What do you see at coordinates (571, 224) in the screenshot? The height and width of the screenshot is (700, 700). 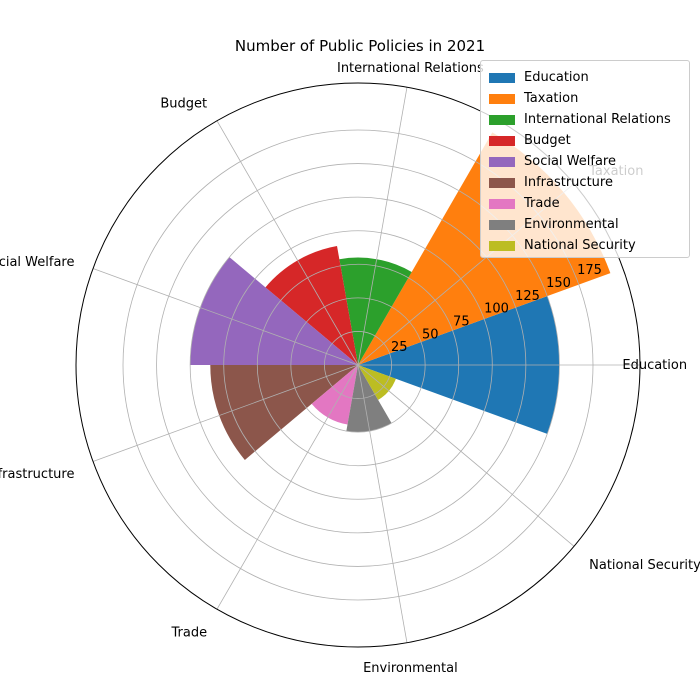 I see `legend-label: Environmental` at bounding box center [571, 224].